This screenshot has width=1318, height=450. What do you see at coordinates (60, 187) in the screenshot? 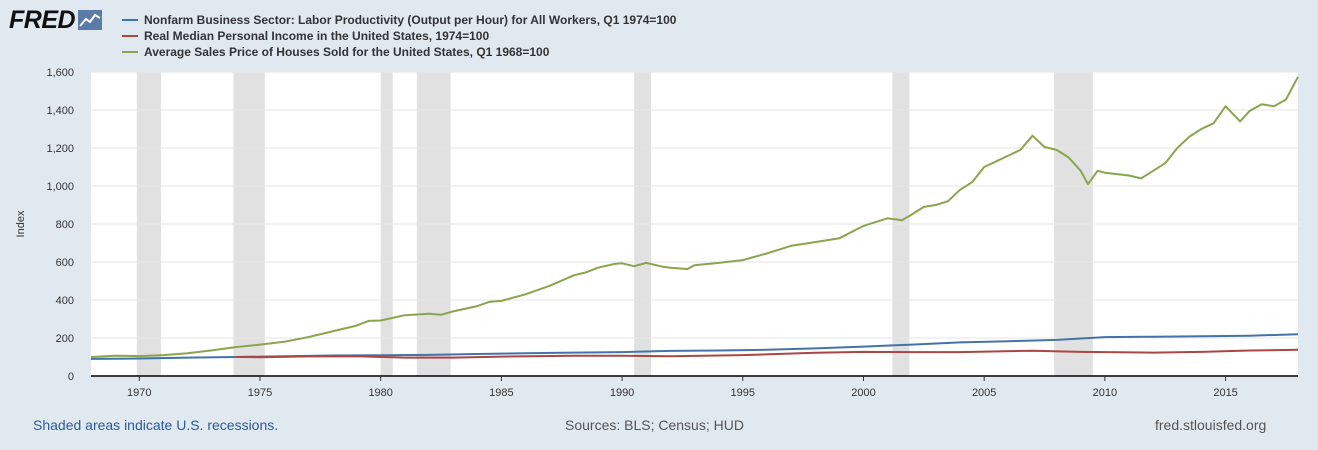
I see `y-tick-label: 1,000` at bounding box center [60, 187].